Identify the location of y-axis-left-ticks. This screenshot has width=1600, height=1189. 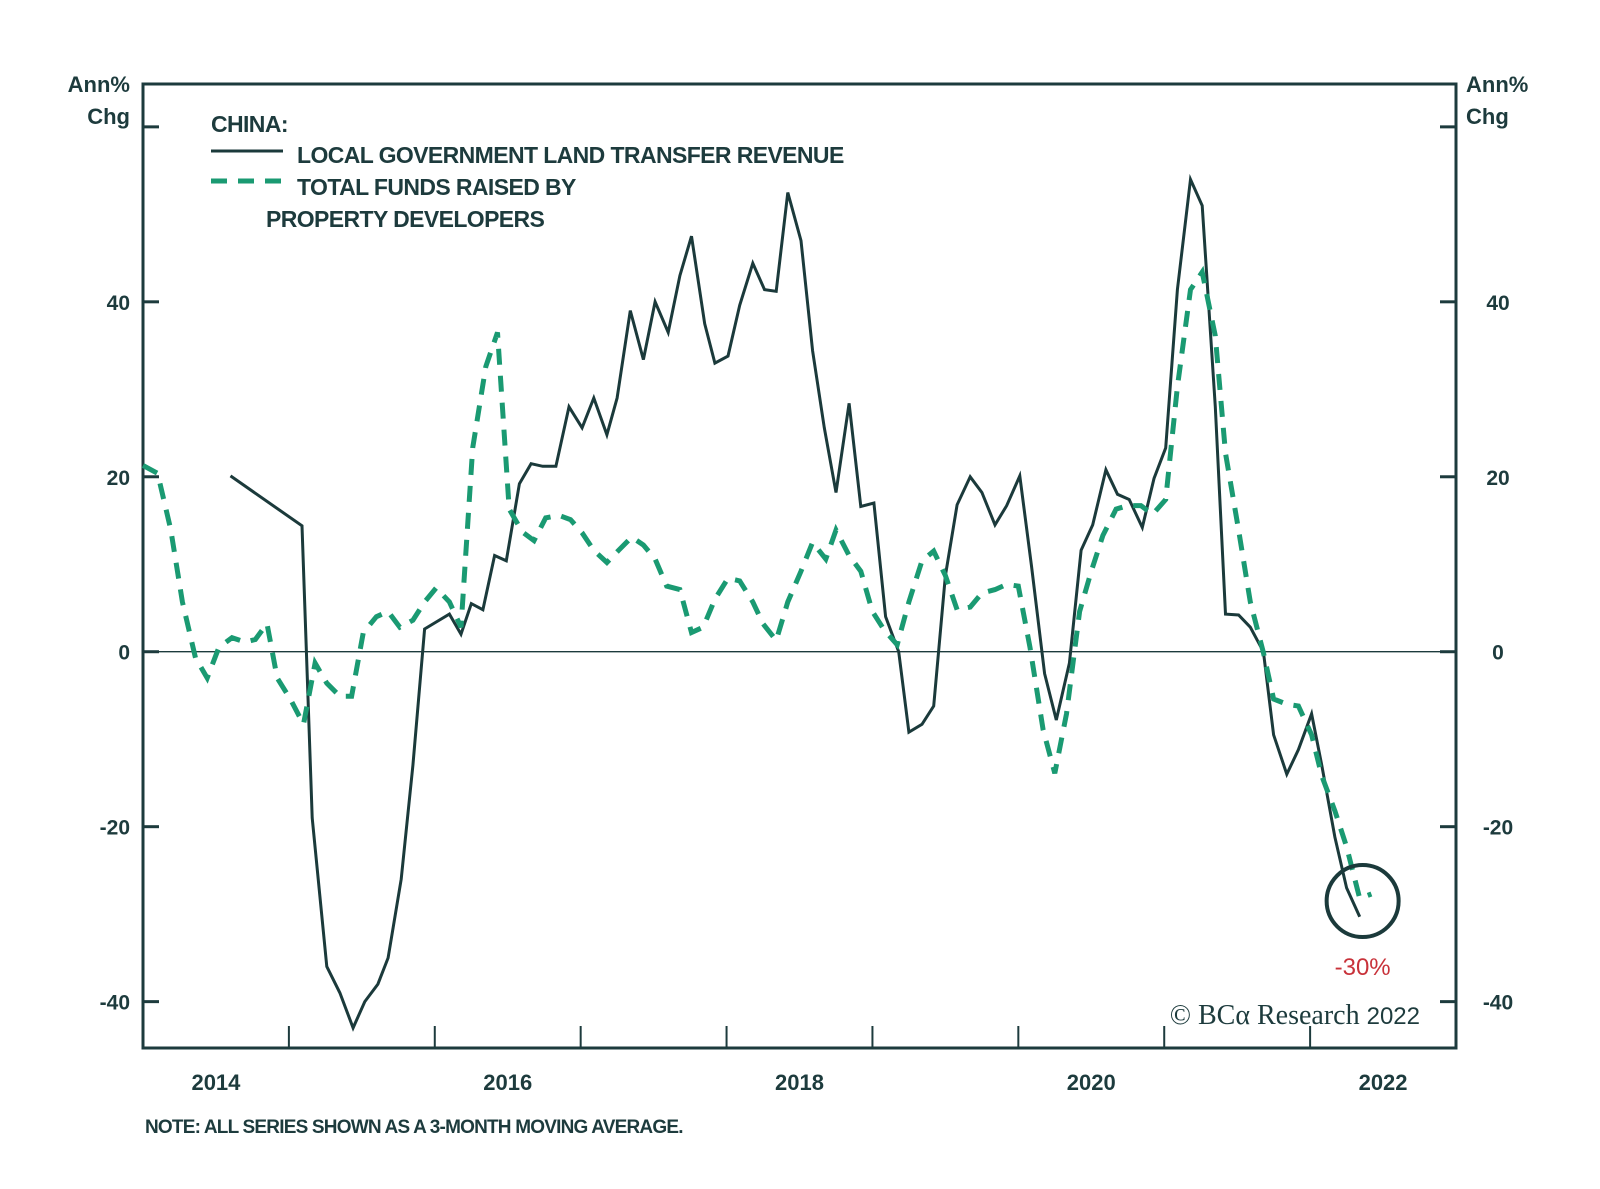
(151, 564).